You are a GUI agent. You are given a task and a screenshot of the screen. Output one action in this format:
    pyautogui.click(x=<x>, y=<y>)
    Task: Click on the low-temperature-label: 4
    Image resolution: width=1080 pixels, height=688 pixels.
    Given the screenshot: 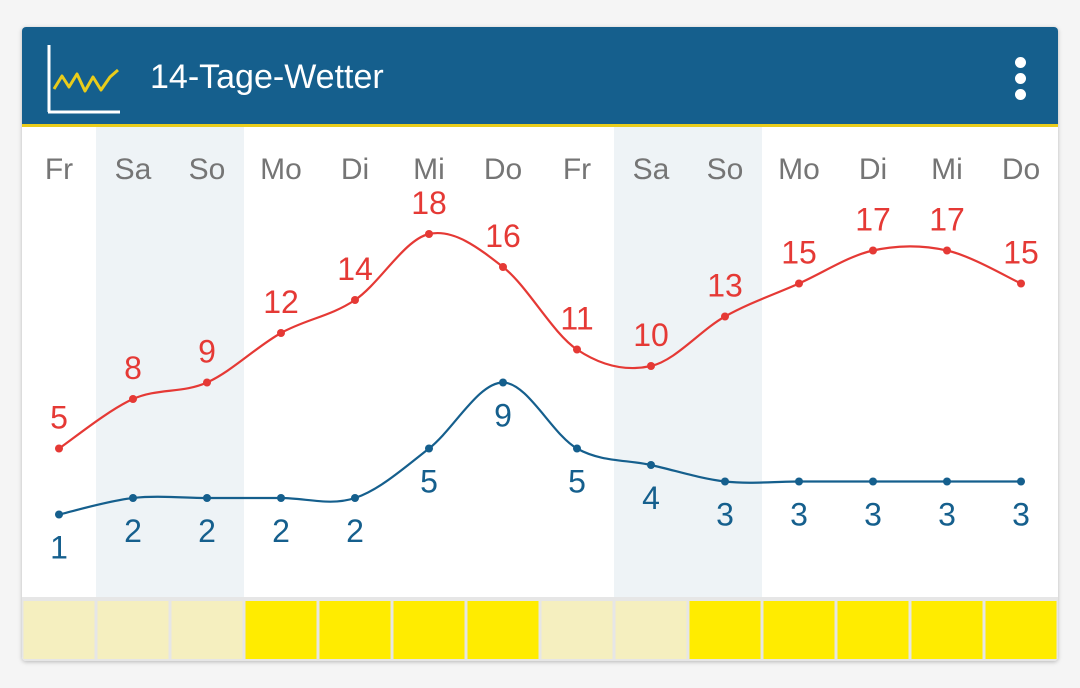 What is the action you would take?
    pyautogui.click(x=651, y=498)
    